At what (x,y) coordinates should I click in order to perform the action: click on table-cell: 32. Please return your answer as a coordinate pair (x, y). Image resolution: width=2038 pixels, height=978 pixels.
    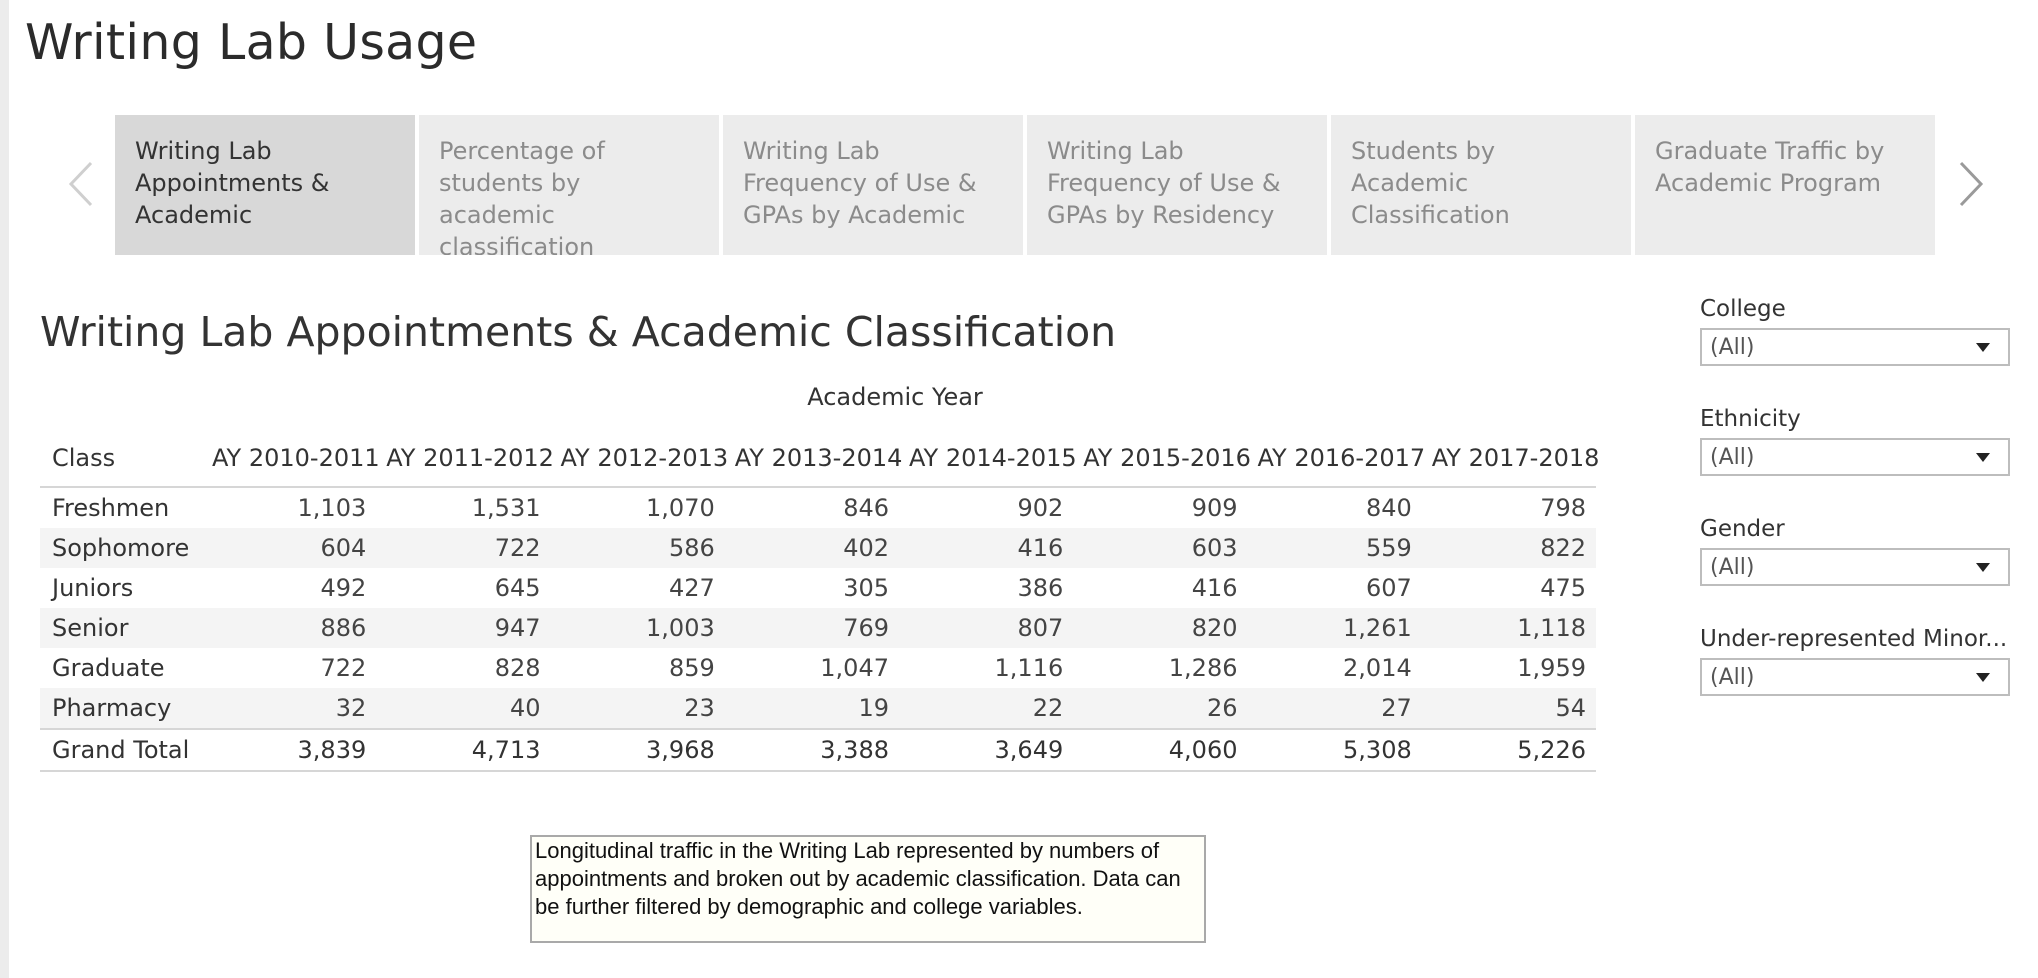
    Looking at the image, I should click on (351, 708).